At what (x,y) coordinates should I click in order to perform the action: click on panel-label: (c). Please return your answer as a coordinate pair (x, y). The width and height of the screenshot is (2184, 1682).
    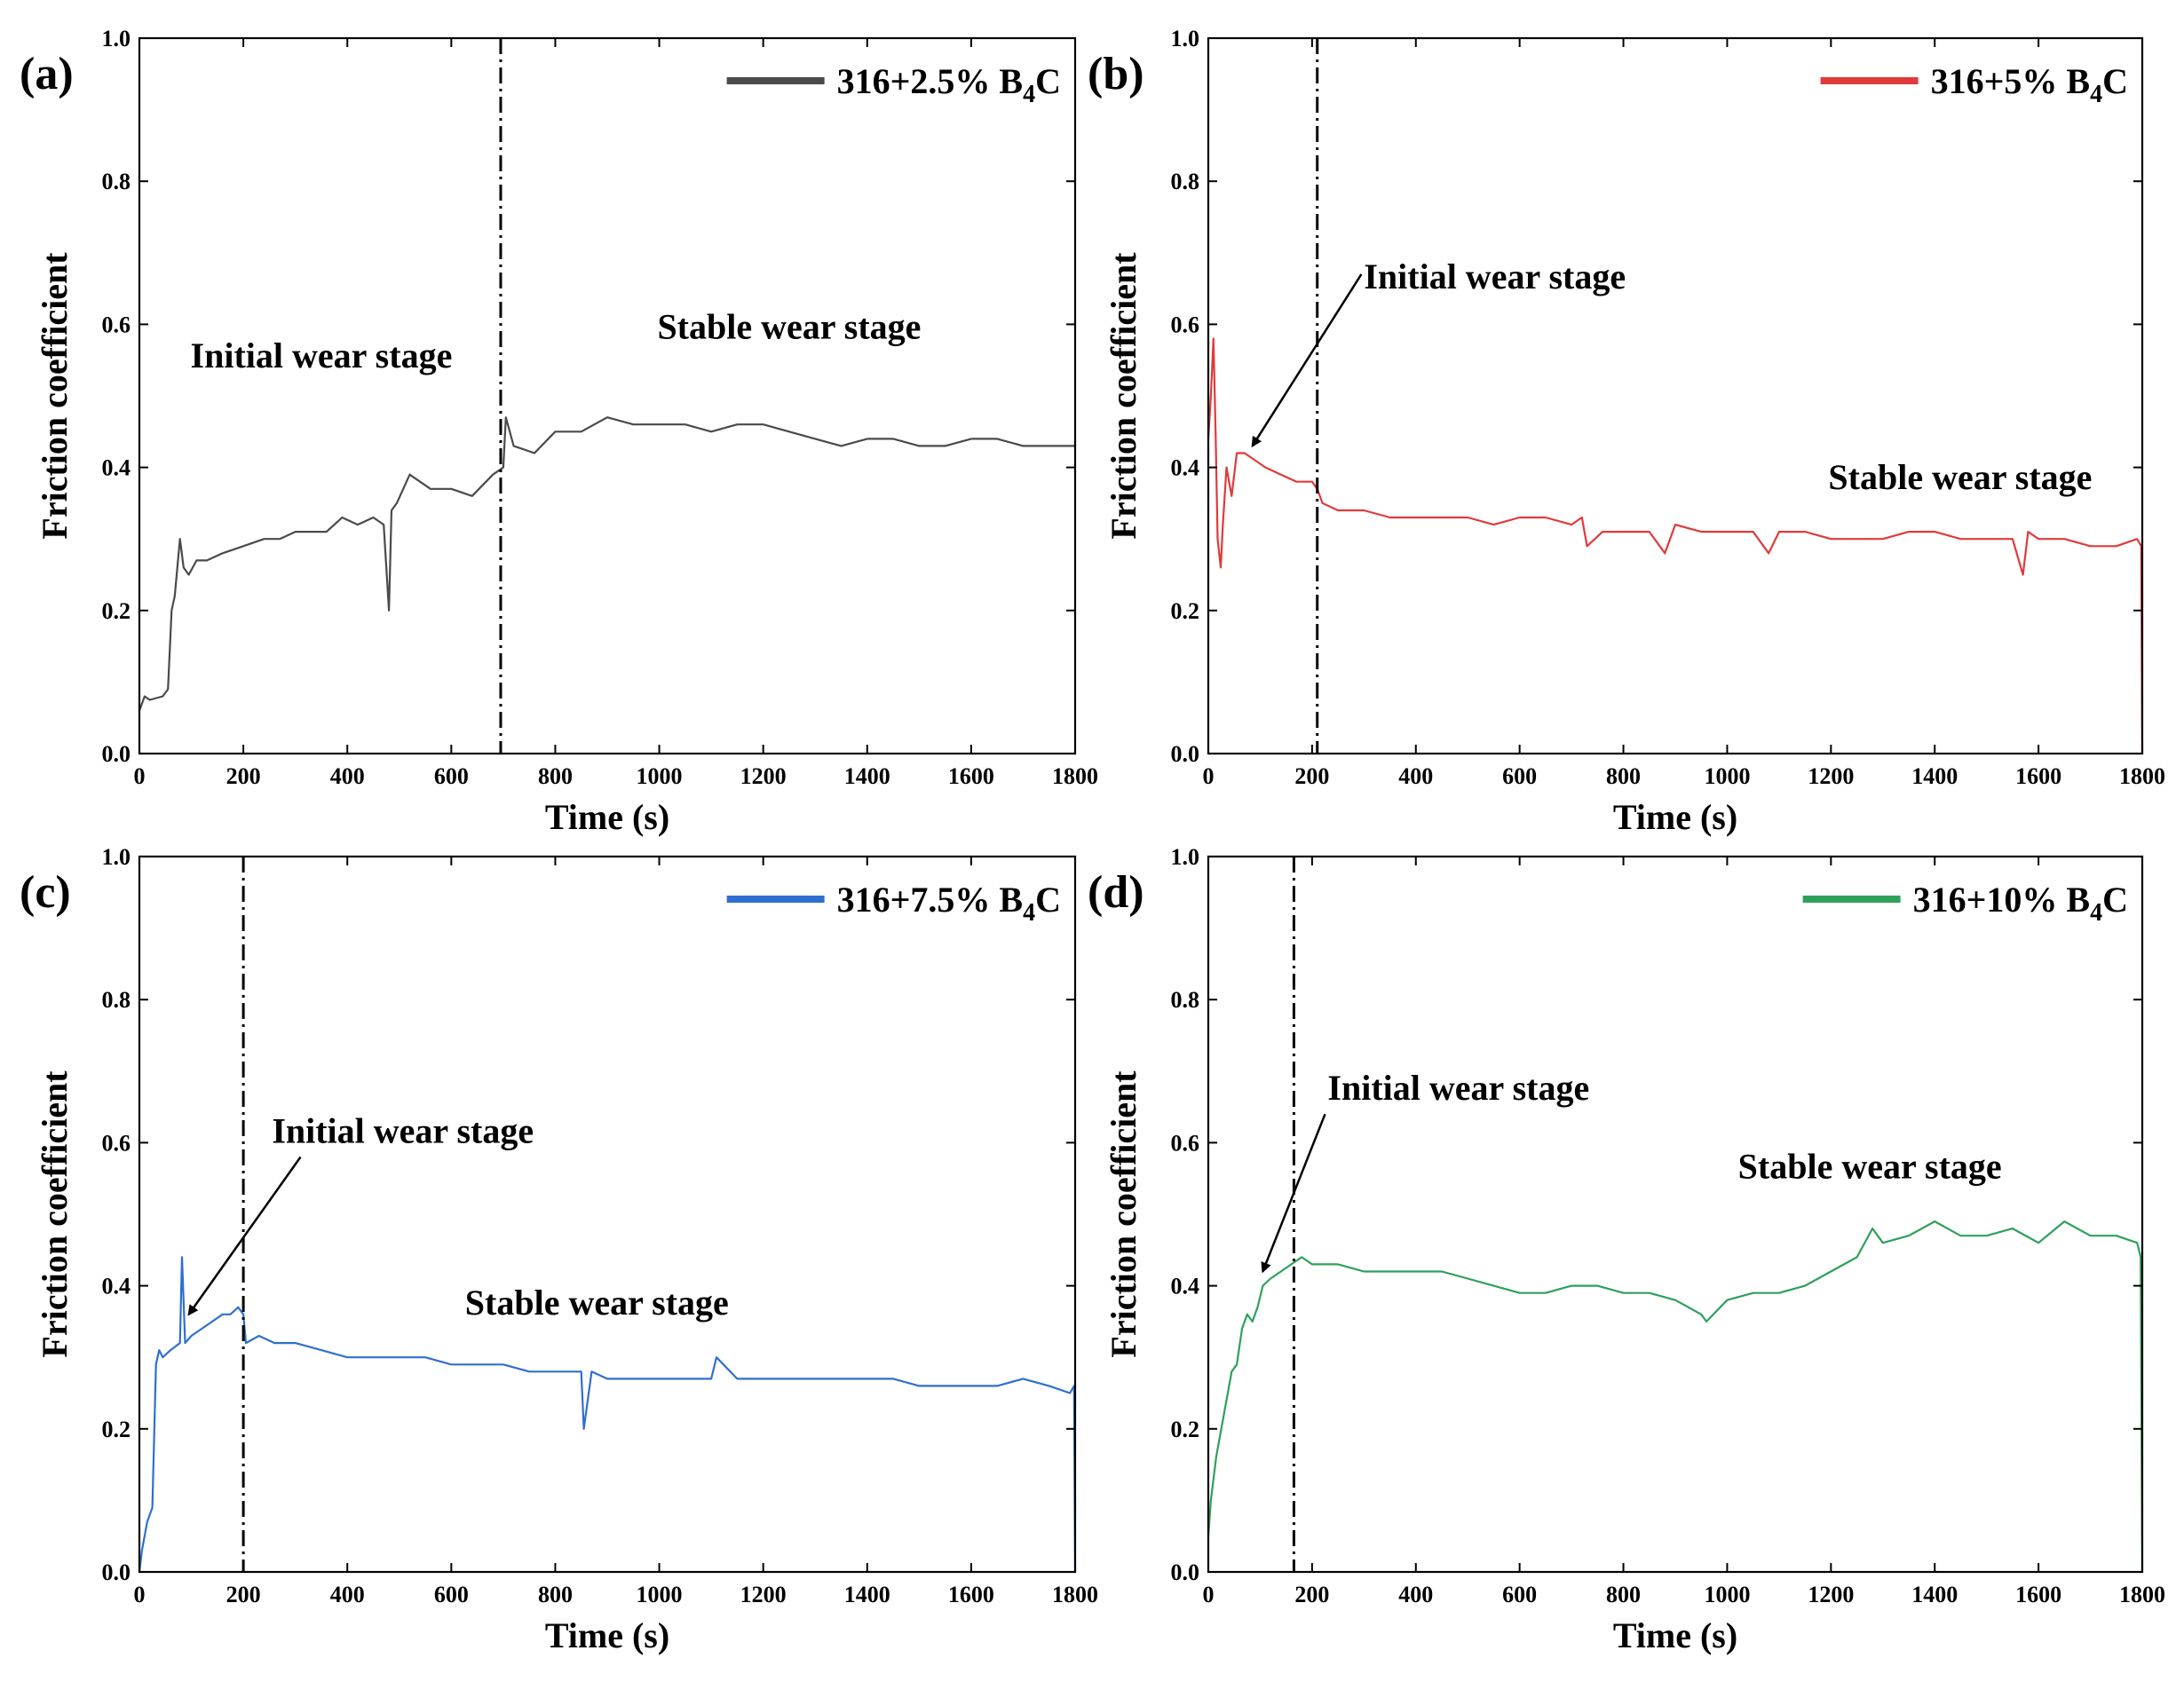
    Looking at the image, I should click on (45, 892).